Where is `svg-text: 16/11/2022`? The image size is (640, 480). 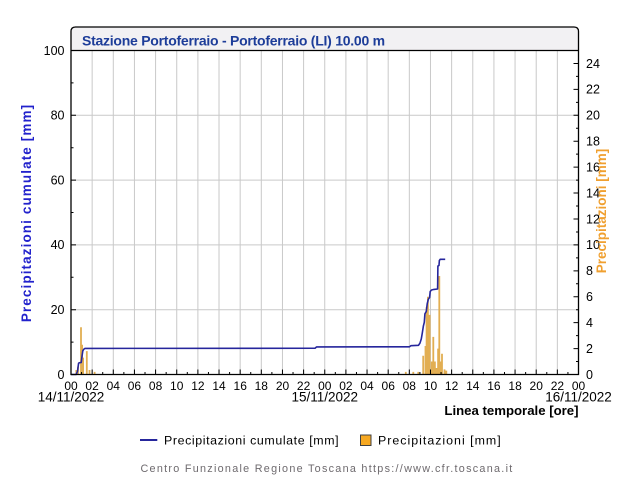 svg-text: 16/11/2022 is located at coordinates (578, 397).